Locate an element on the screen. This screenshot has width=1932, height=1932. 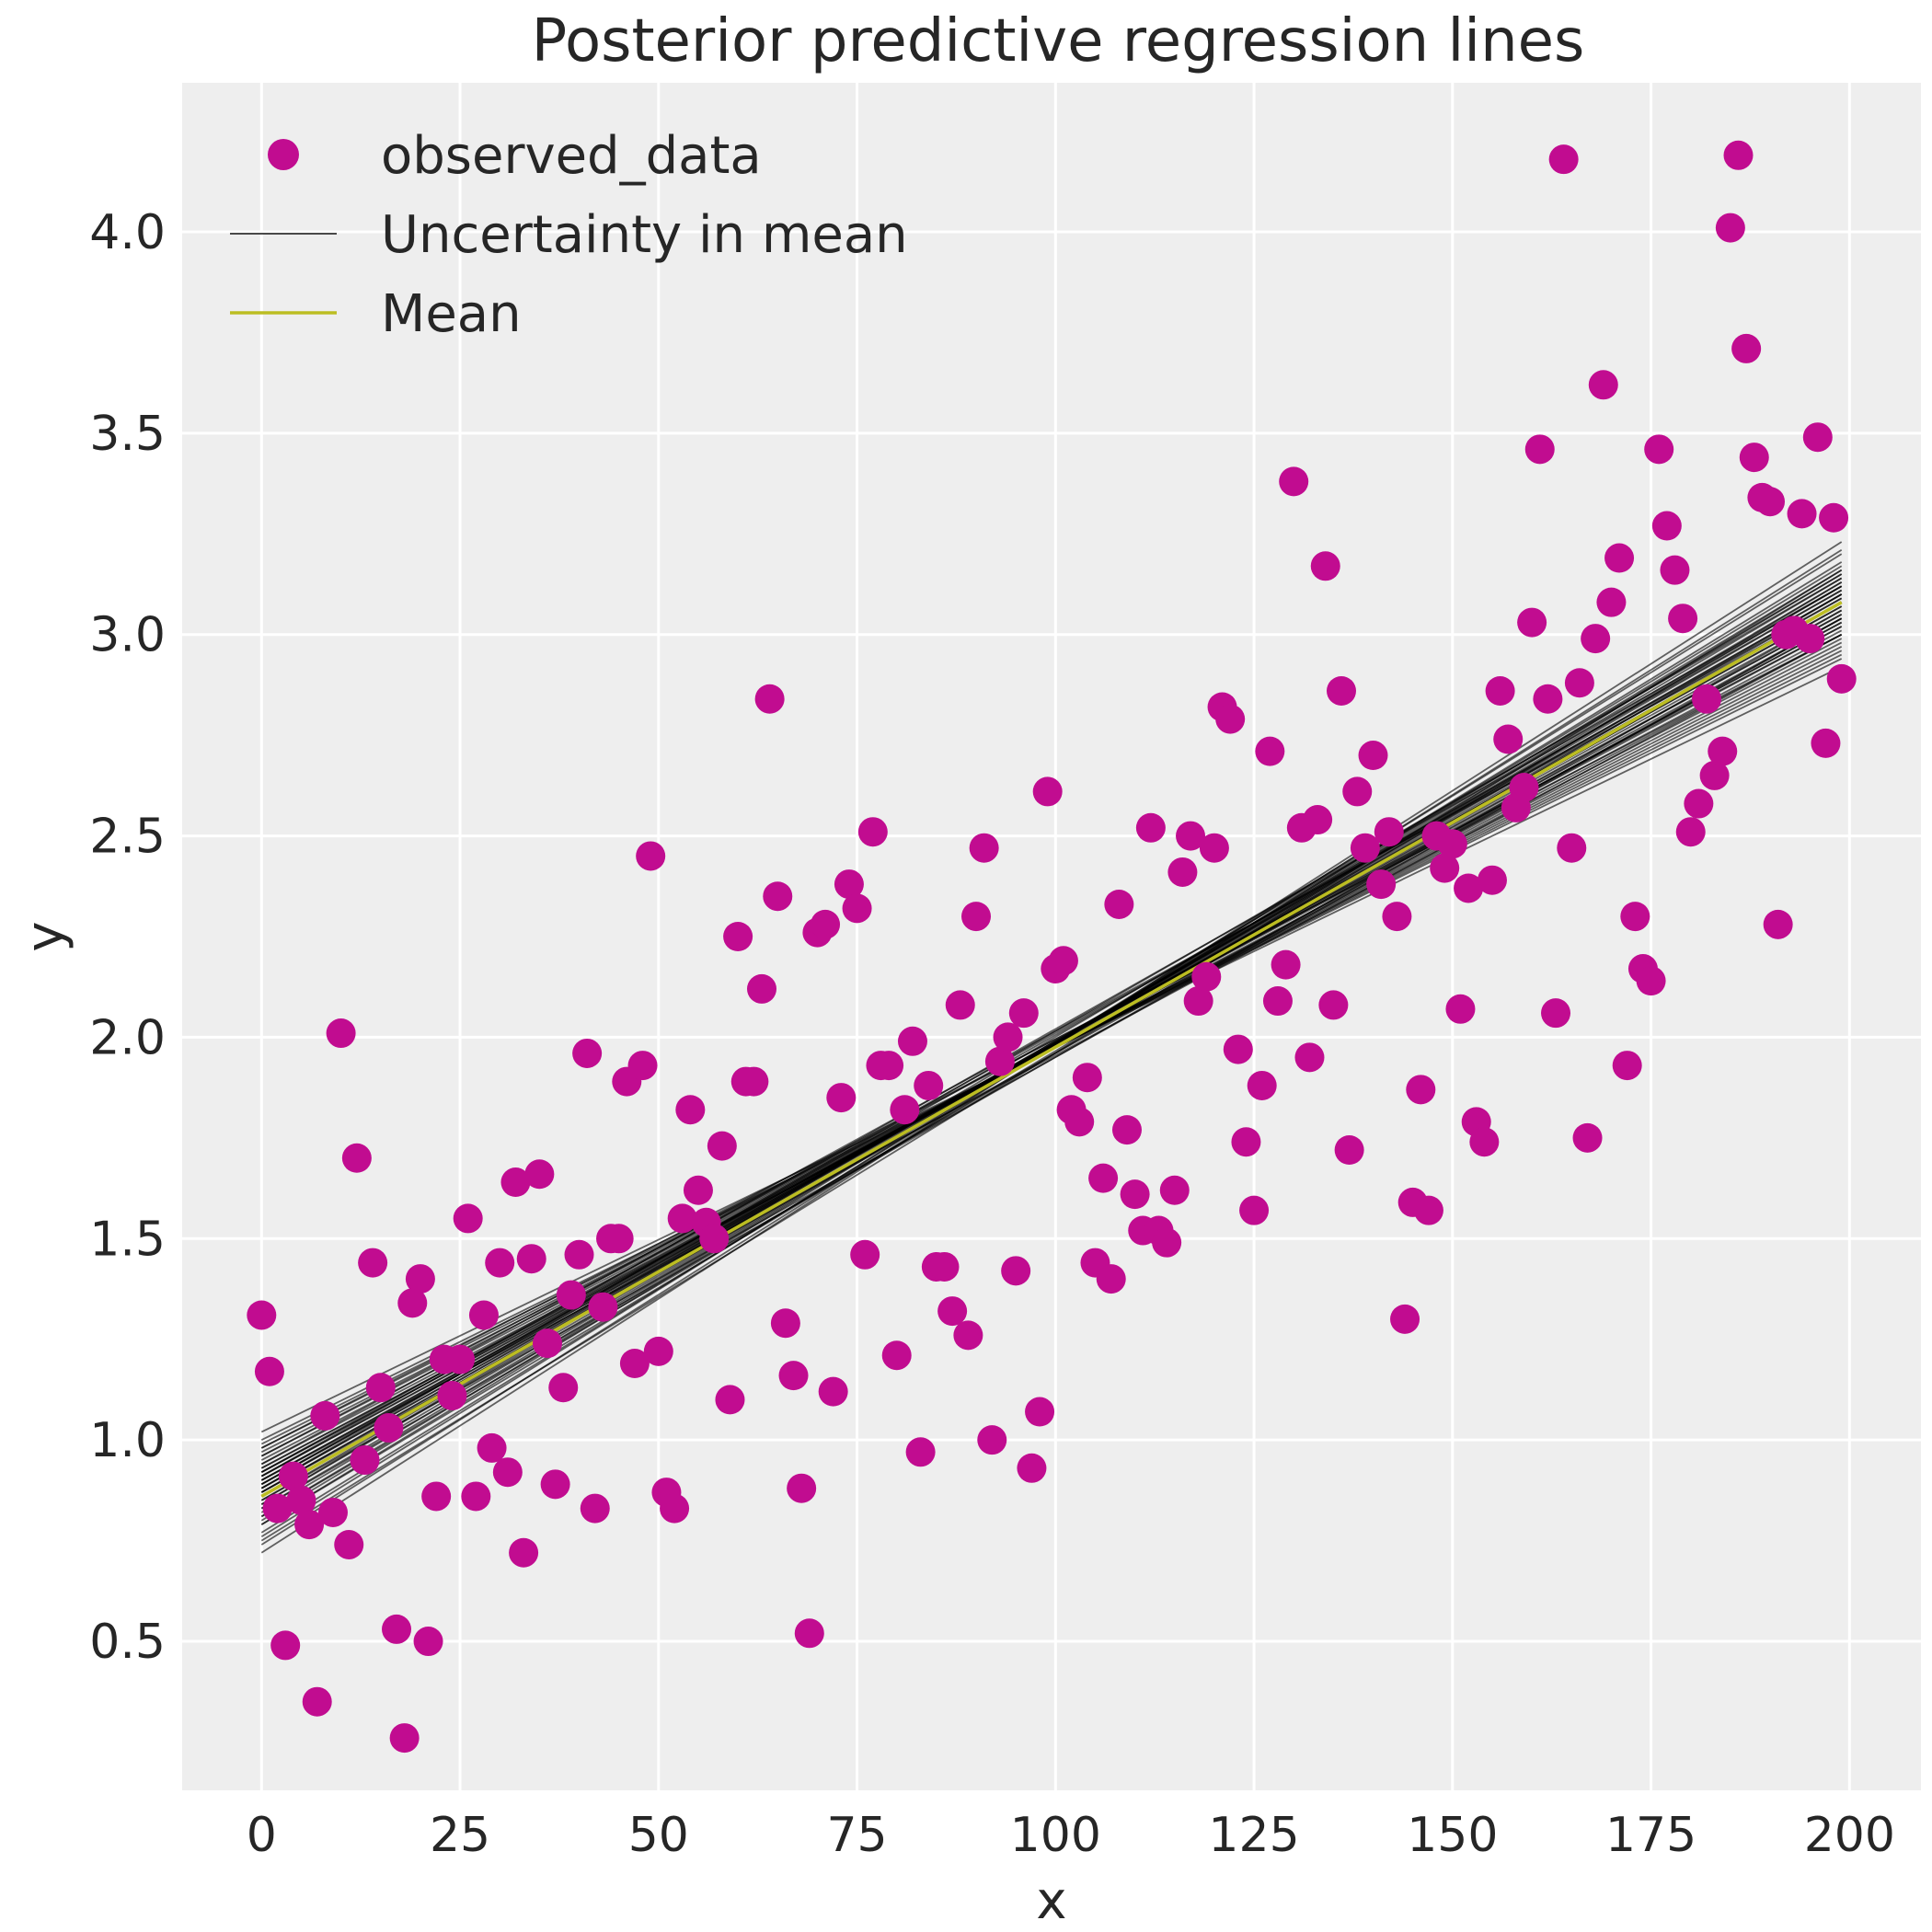
x-tick-label: 100 is located at coordinates (1055, 1835).